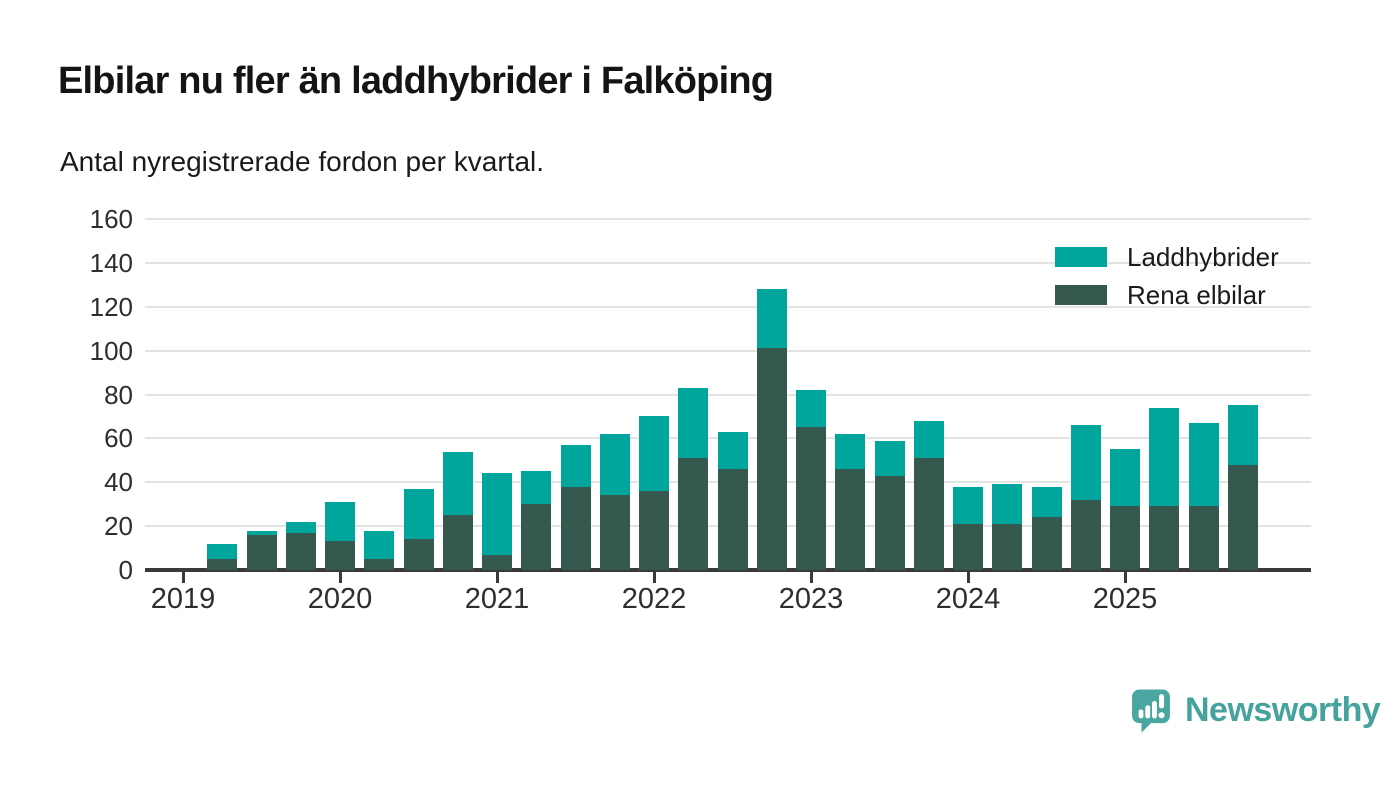 This screenshot has height=793, width=1400. I want to click on y-axis-tick-label: 60, so click(118, 438).